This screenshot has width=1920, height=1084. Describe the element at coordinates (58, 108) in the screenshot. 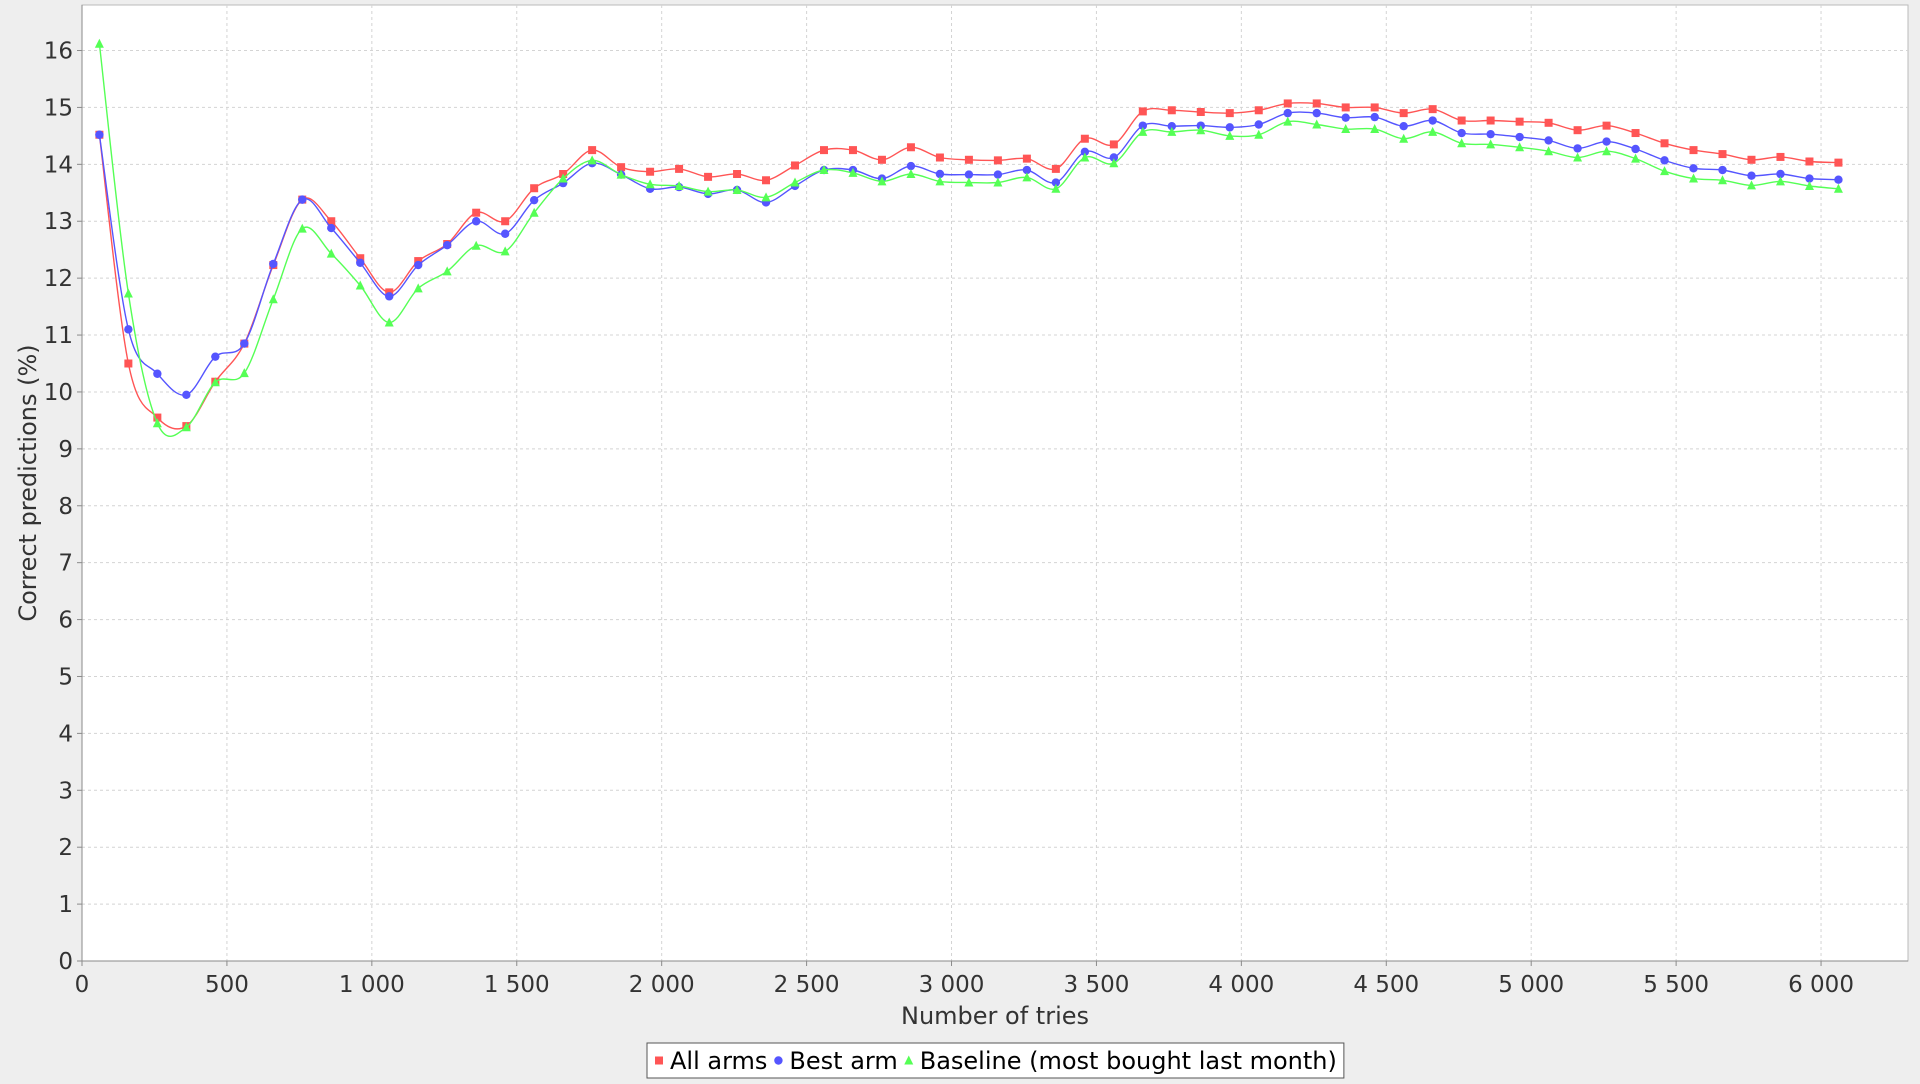

I see `y-tick-label: 15` at that location.